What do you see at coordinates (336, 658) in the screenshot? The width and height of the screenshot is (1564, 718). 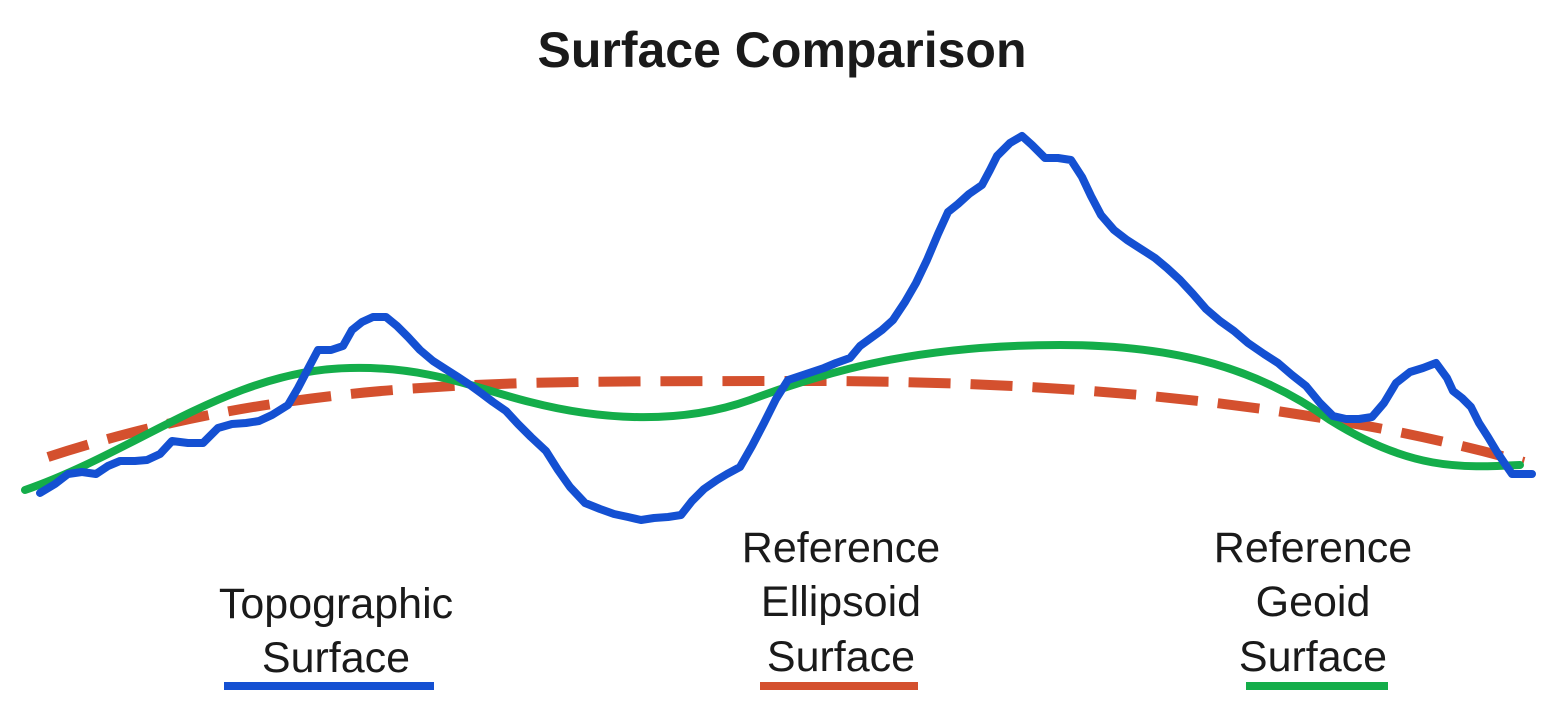 I see `legend-topographic-line-2: Surface` at bounding box center [336, 658].